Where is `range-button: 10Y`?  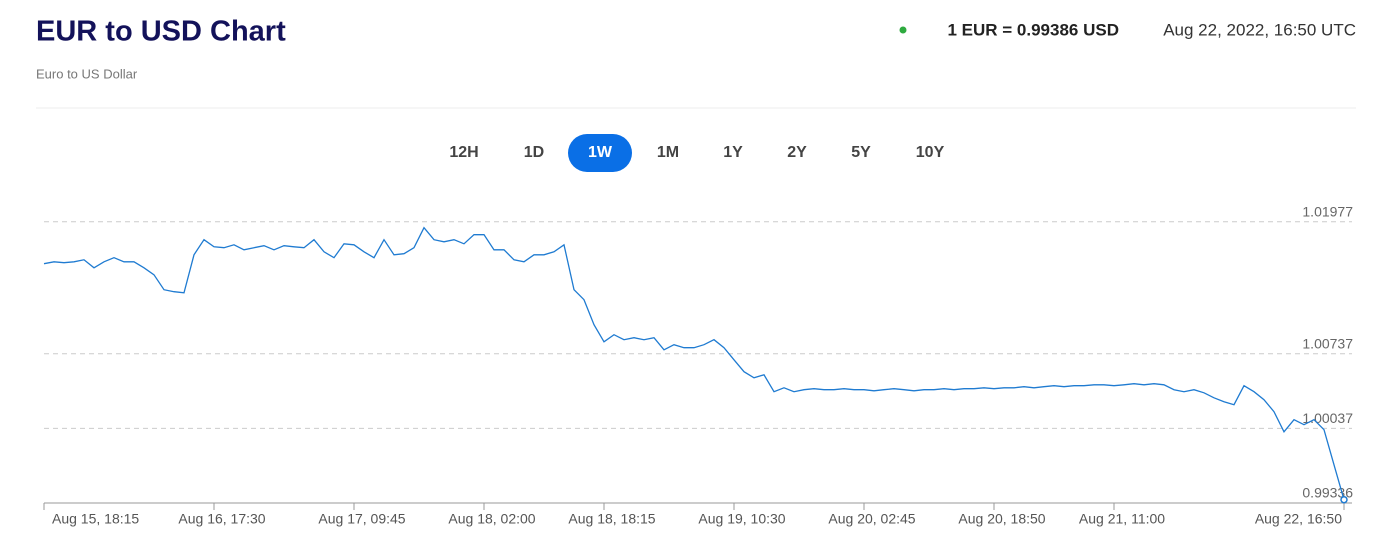
range-button: 10Y is located at coordinates (930, 152).